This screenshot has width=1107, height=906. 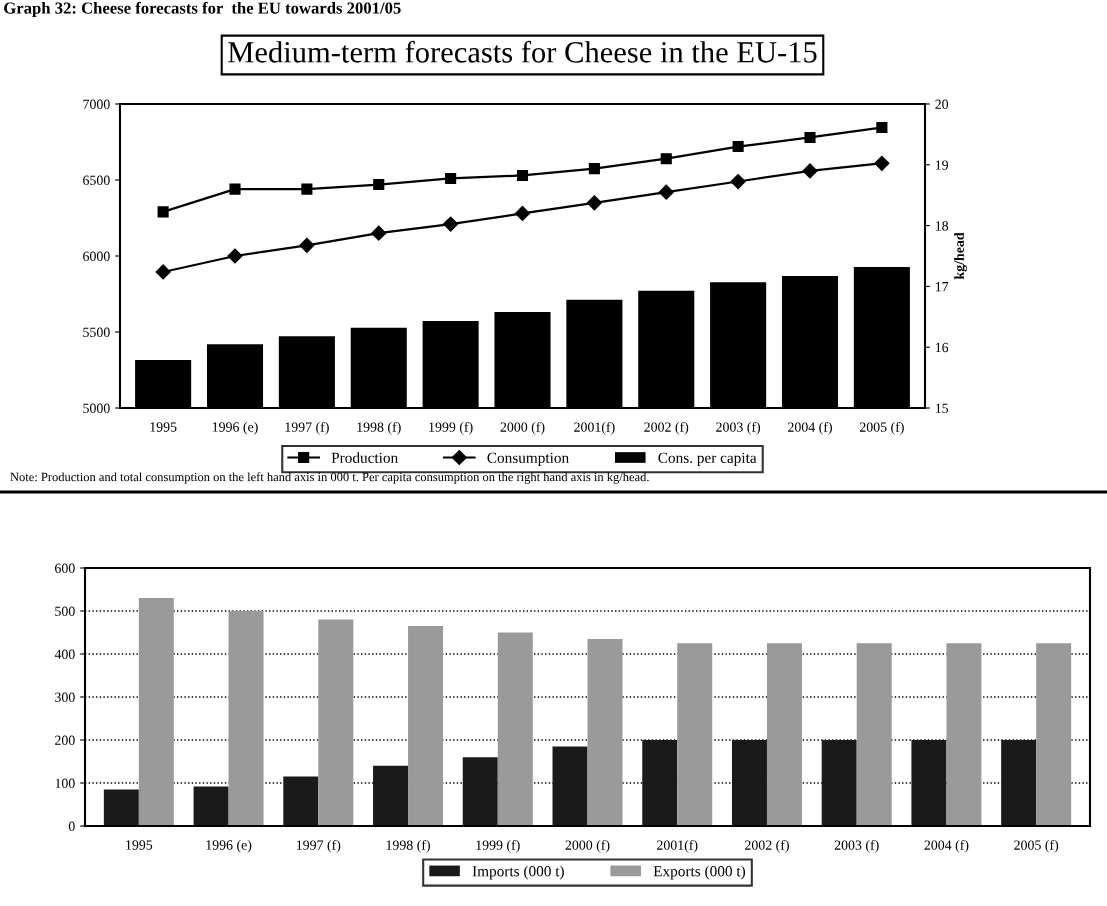 I want to click on chart-title: Medium-term forecasts for Cheese in the EU-15, so click(x=522, y=51).